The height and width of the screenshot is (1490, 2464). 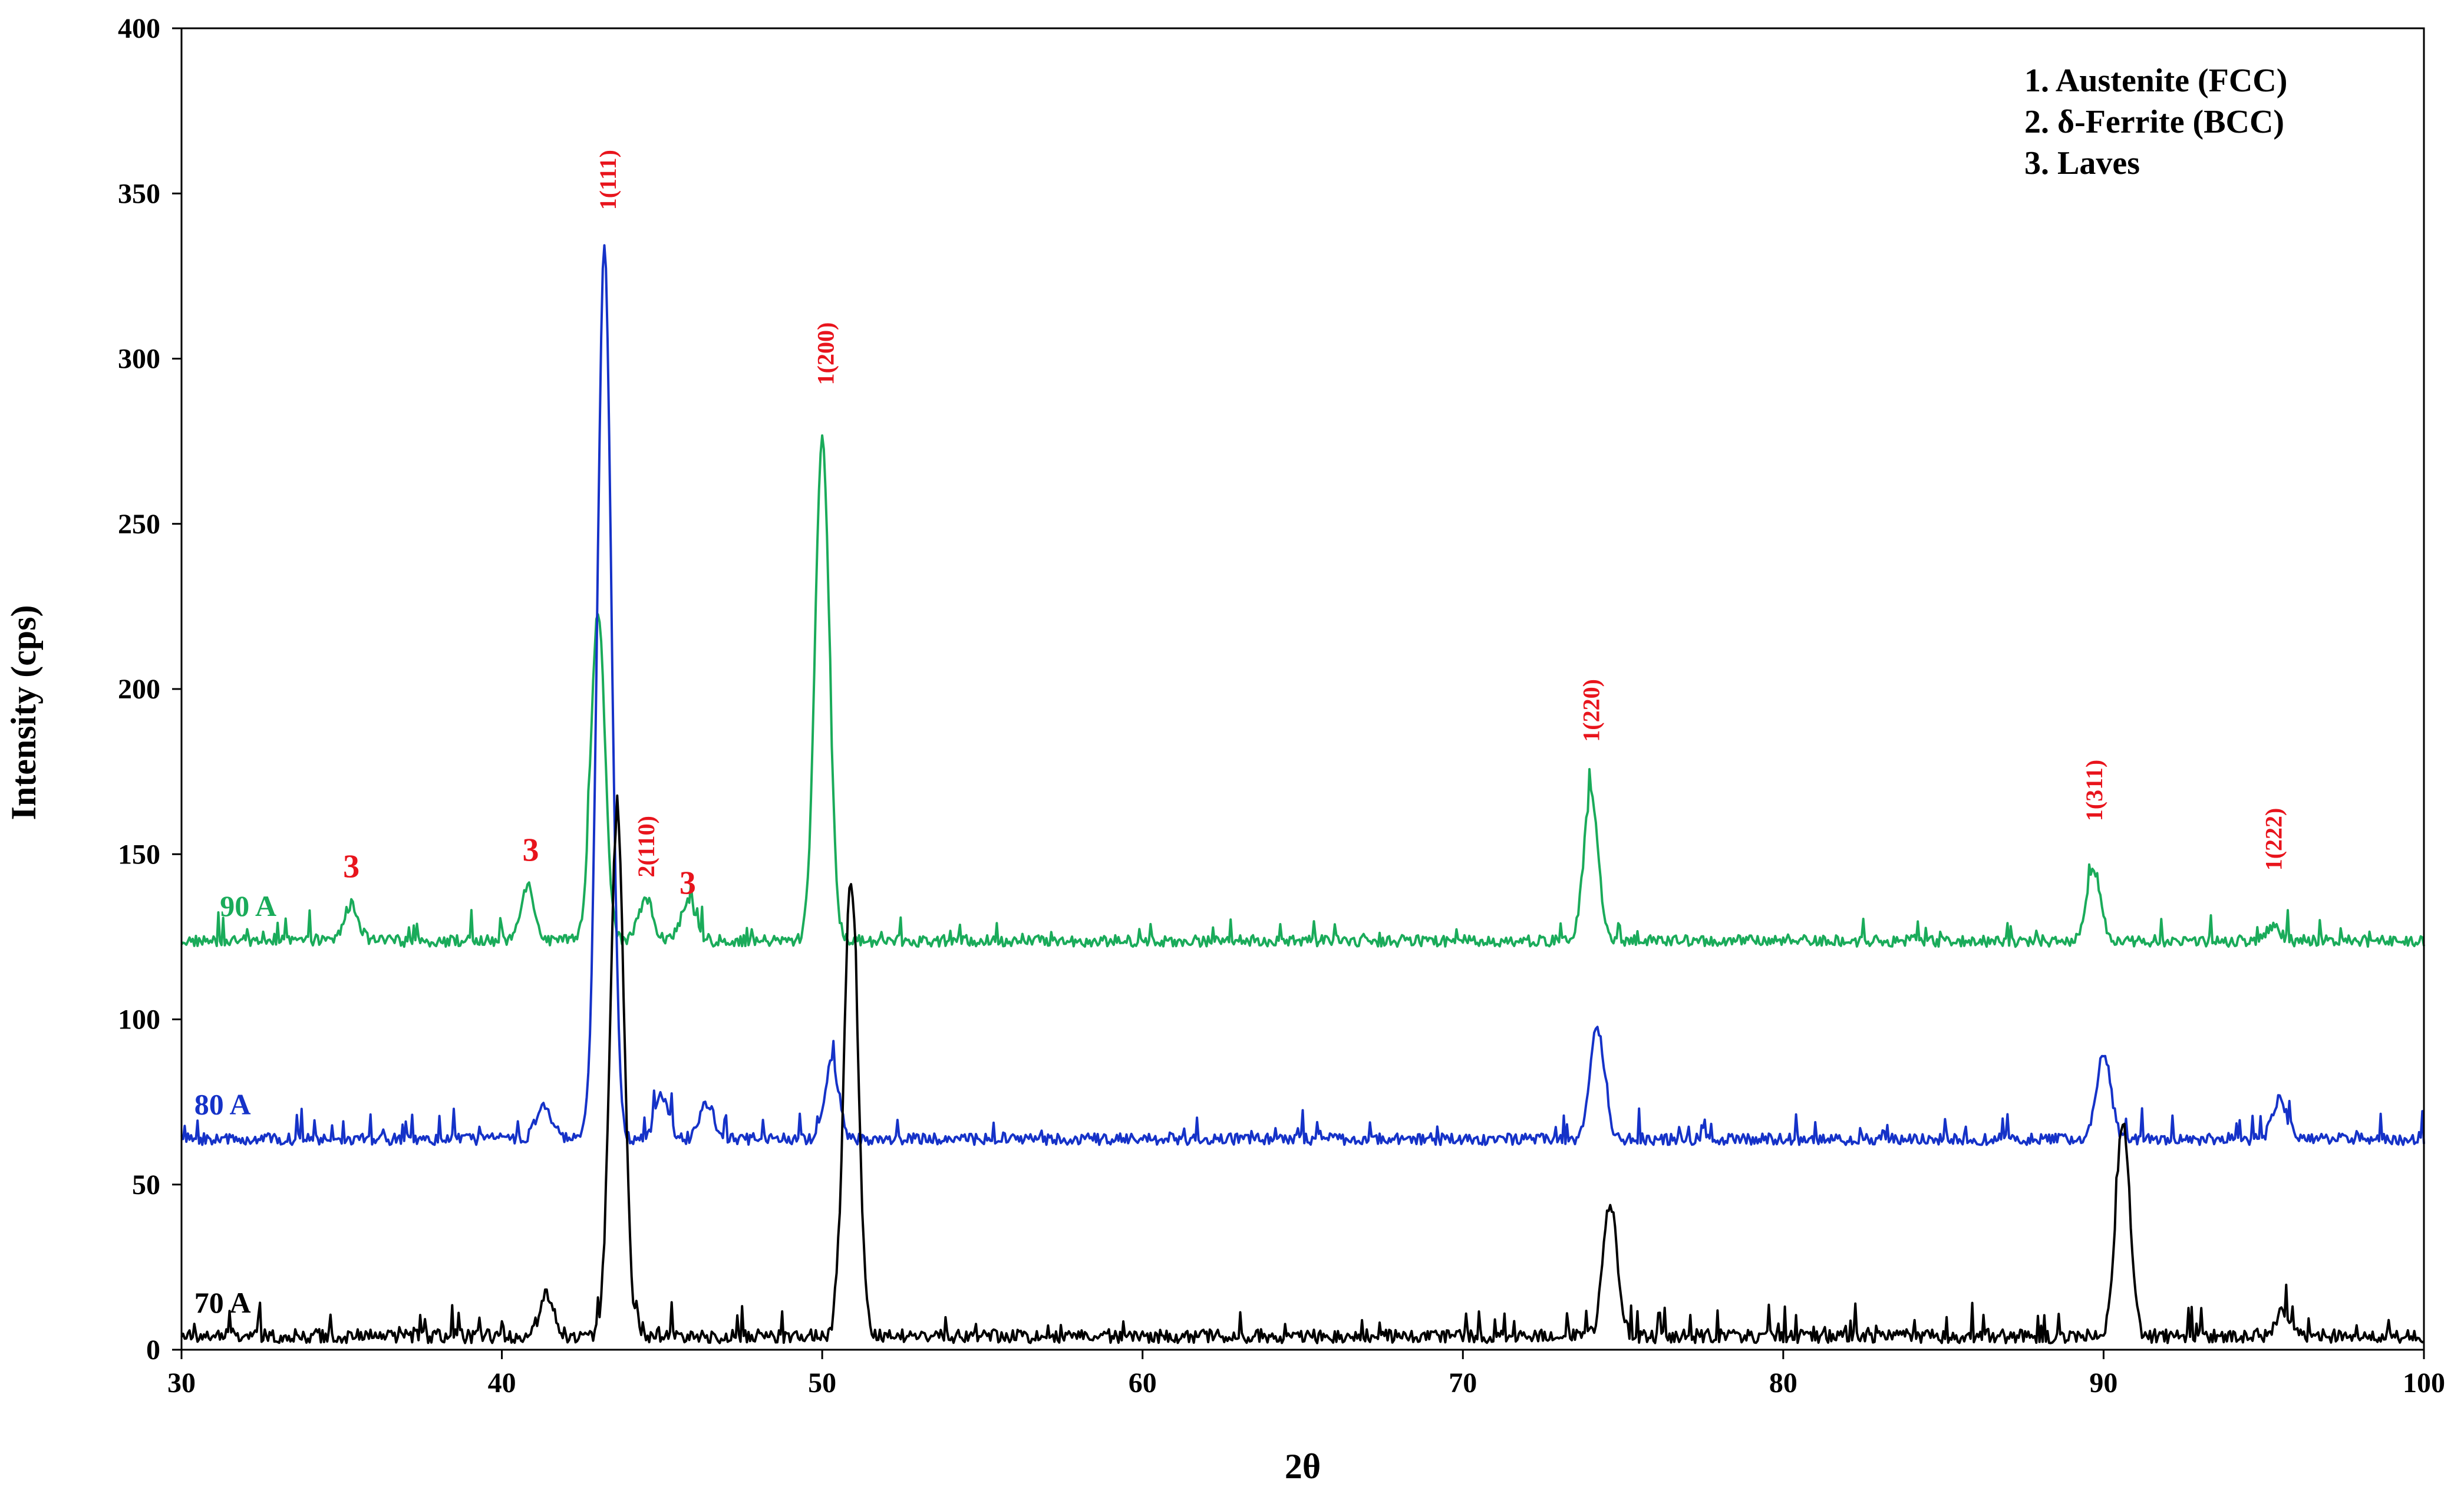 What do you see at coordinates (139, 28) in the screenshot?
I see `y-tick-label: 400` at bounding box center [139, 28].